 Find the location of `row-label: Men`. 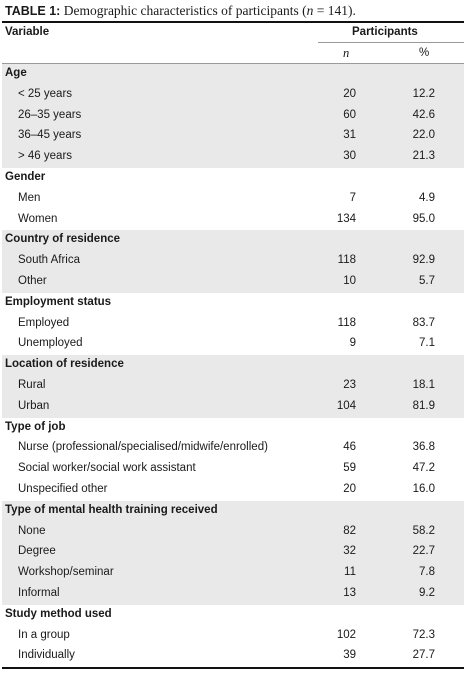

row-label: Men is located at coordinates (29, 197).